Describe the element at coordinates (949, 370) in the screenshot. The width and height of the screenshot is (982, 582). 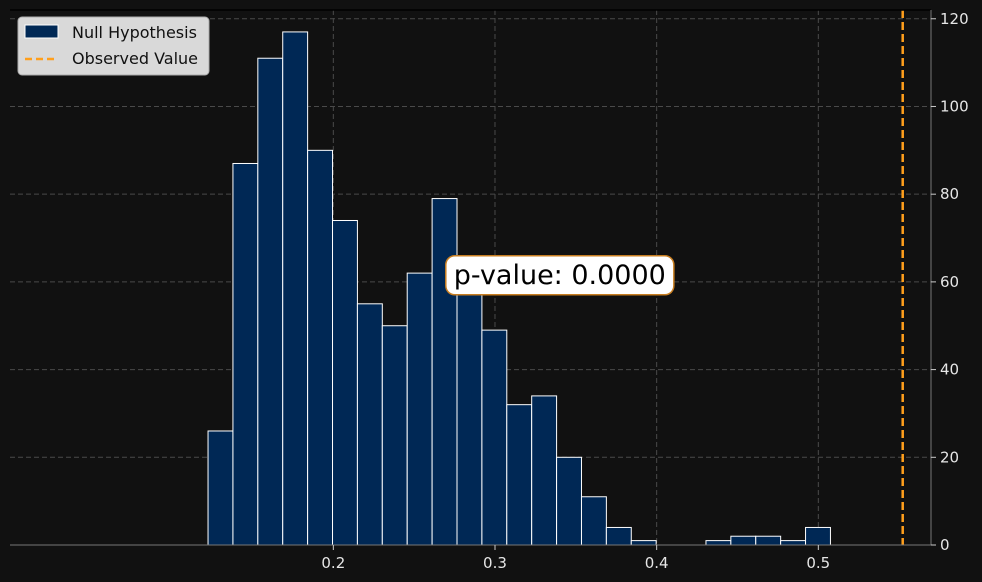
I see `y-tick-label: 40` at that location.